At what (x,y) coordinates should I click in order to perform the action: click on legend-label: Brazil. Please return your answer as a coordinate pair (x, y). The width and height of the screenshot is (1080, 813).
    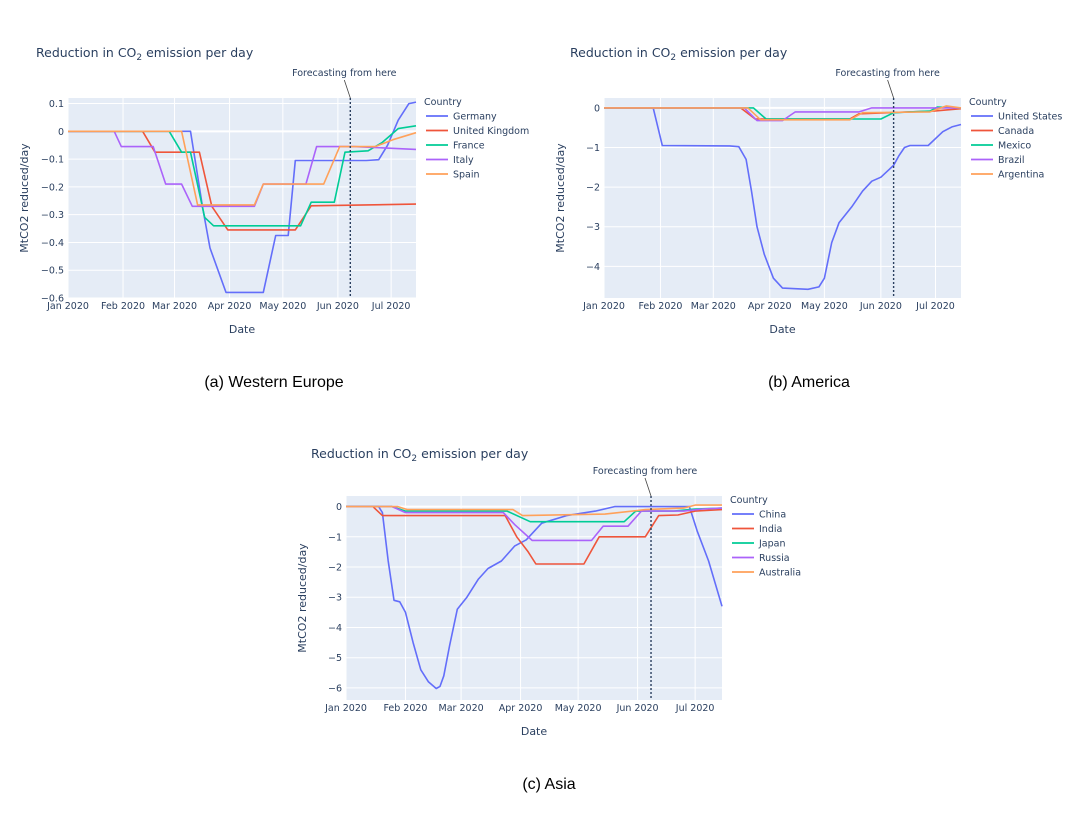
    Looking at the image, I should click on (1011, 160).